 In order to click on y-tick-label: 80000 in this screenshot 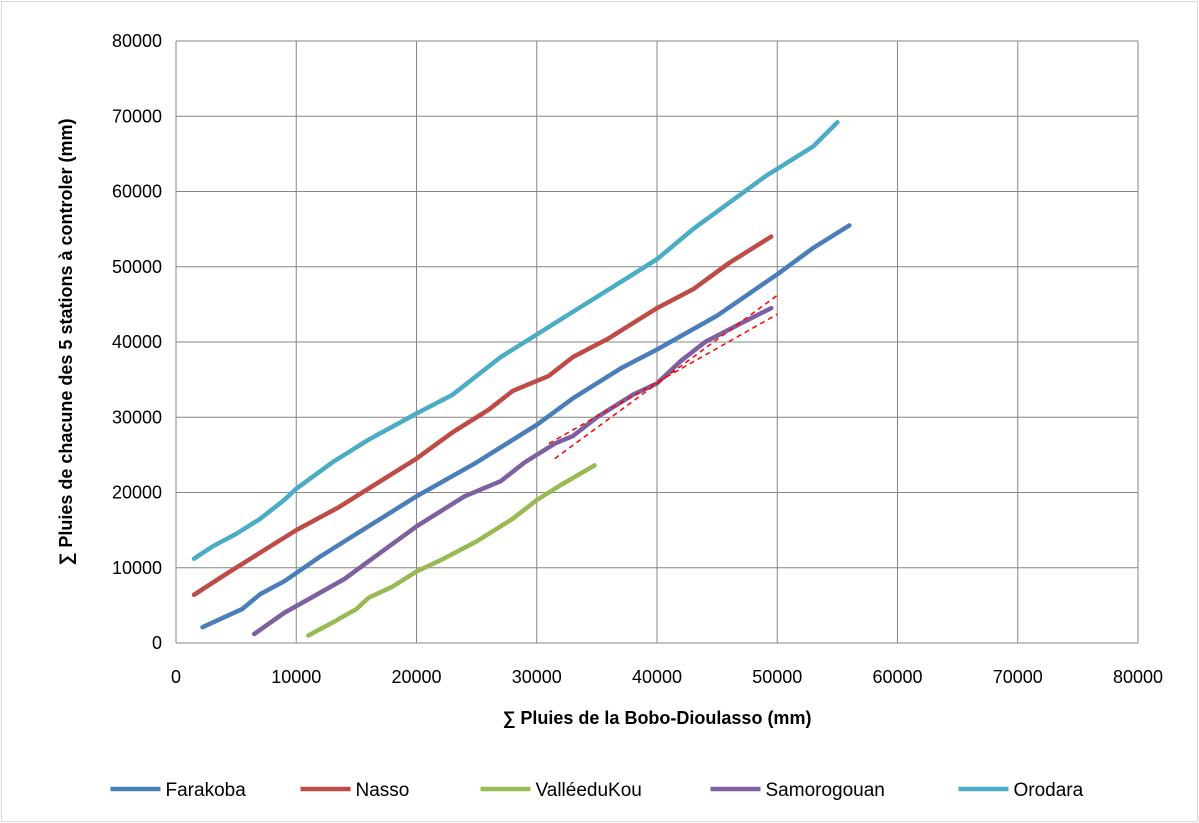, I will do `click(137, 41)`.